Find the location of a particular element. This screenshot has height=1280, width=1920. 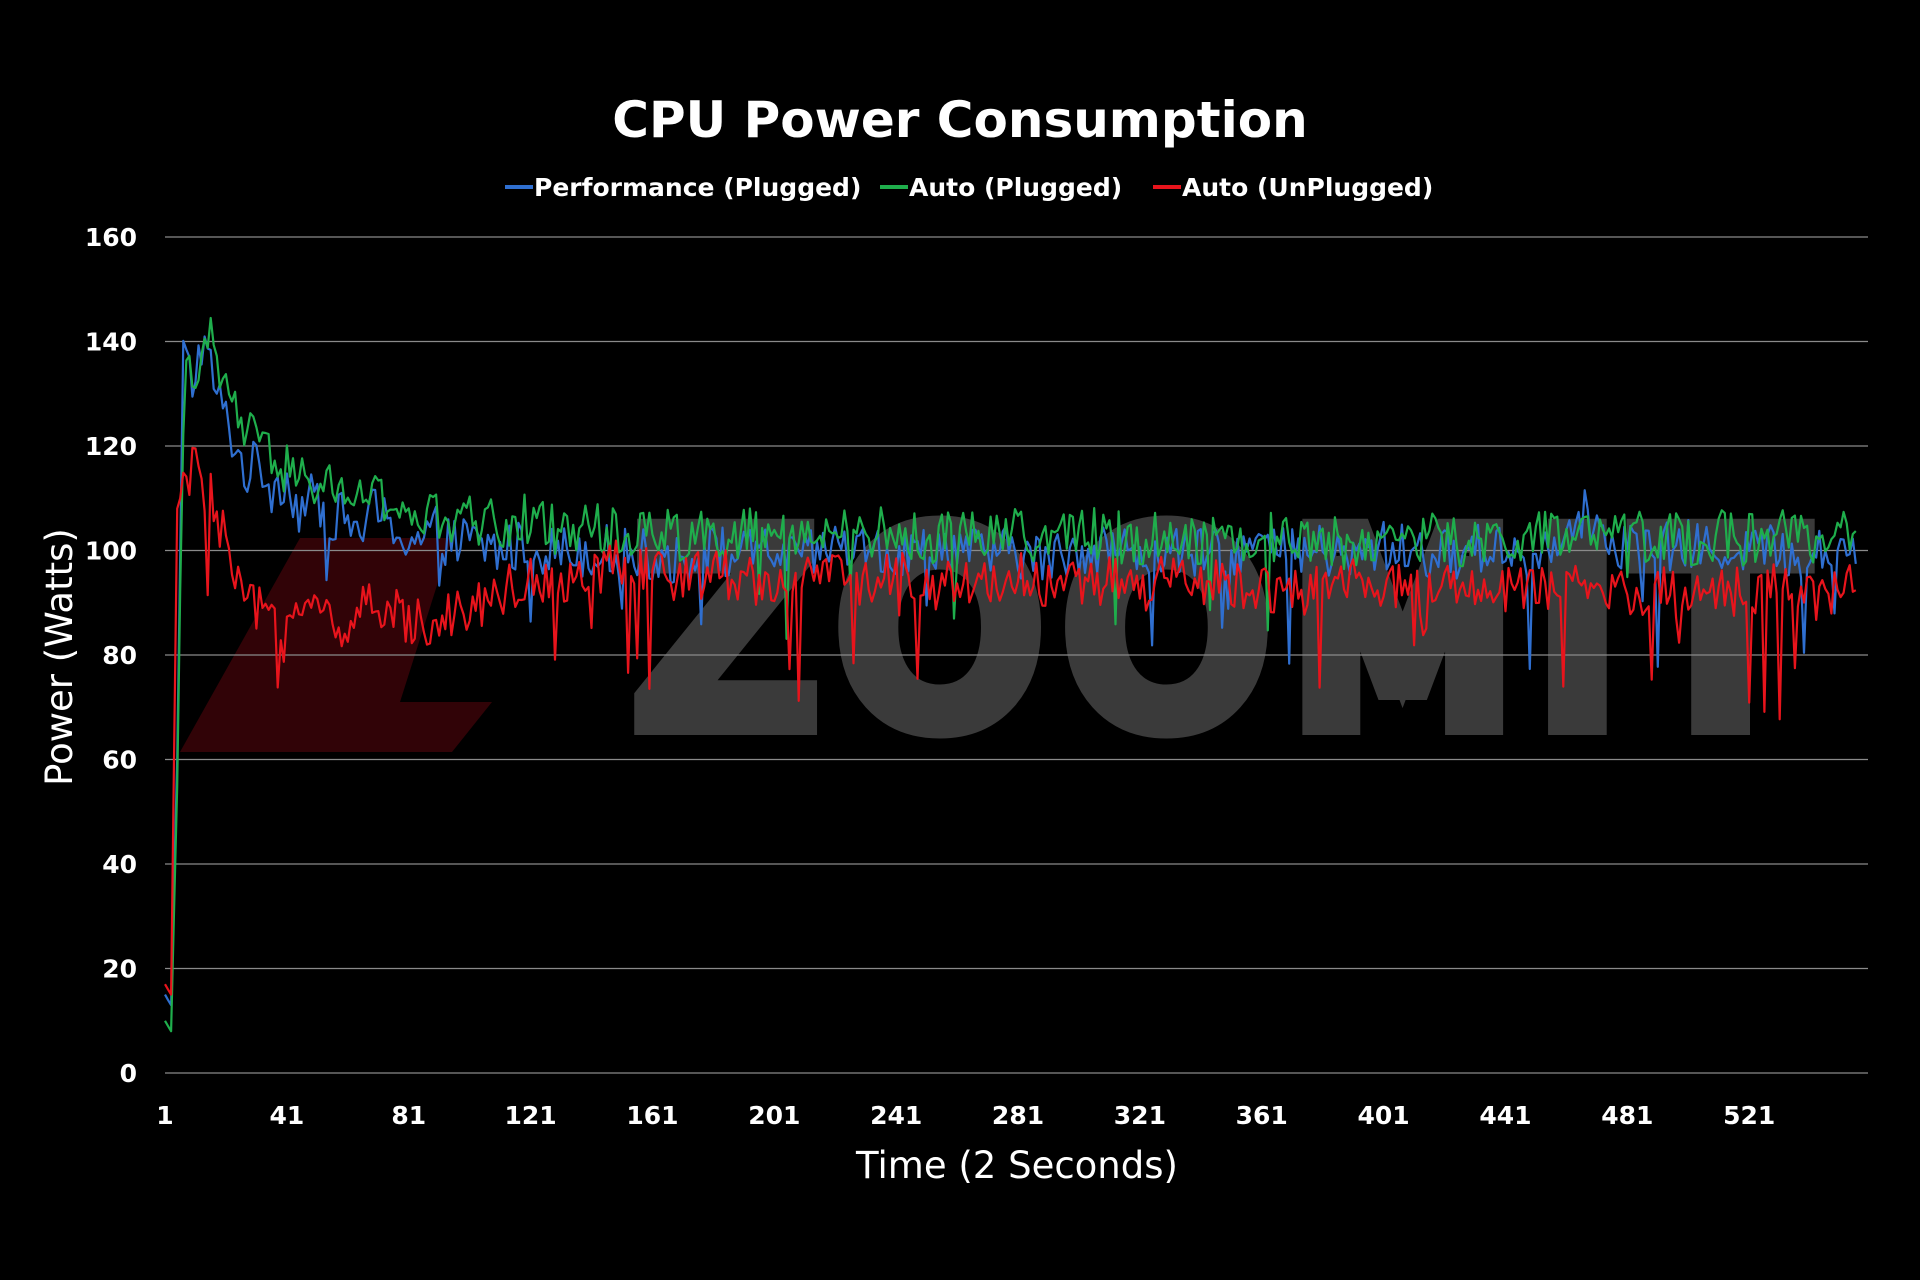

x-tick-label: 521 is located at coordinates (1749, 1115).